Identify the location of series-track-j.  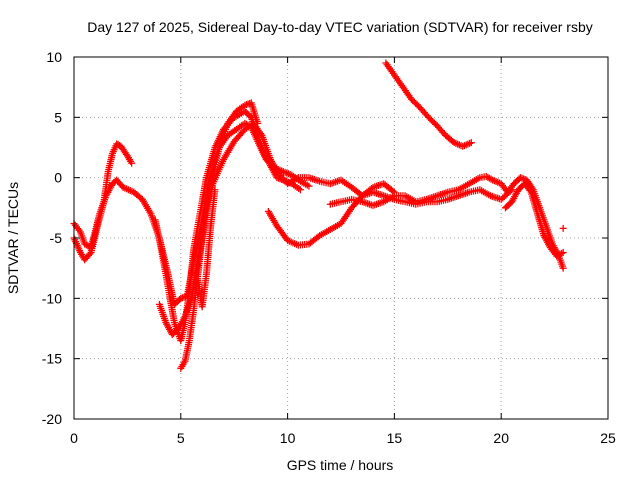
(534, 220).